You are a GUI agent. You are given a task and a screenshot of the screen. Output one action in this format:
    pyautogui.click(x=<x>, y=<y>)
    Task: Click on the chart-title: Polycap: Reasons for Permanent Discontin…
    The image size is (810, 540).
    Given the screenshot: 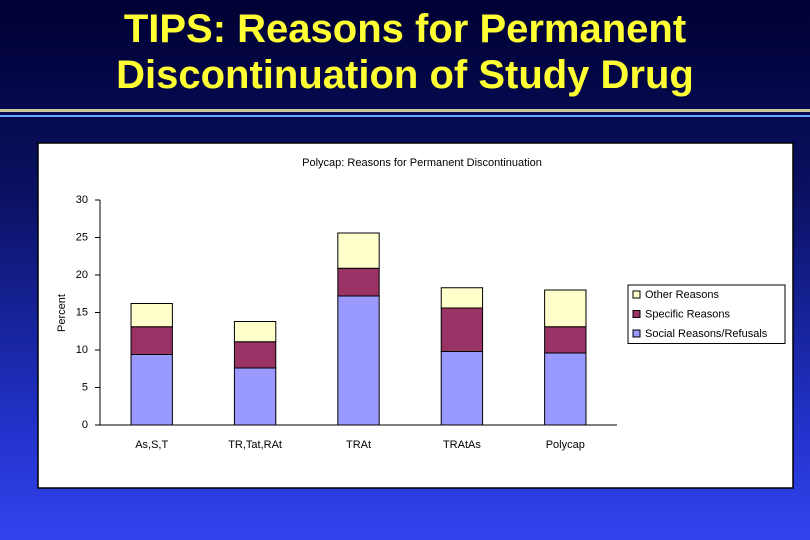 What is the action you would take?
    pyautogui.click(x=422, y=163)
    